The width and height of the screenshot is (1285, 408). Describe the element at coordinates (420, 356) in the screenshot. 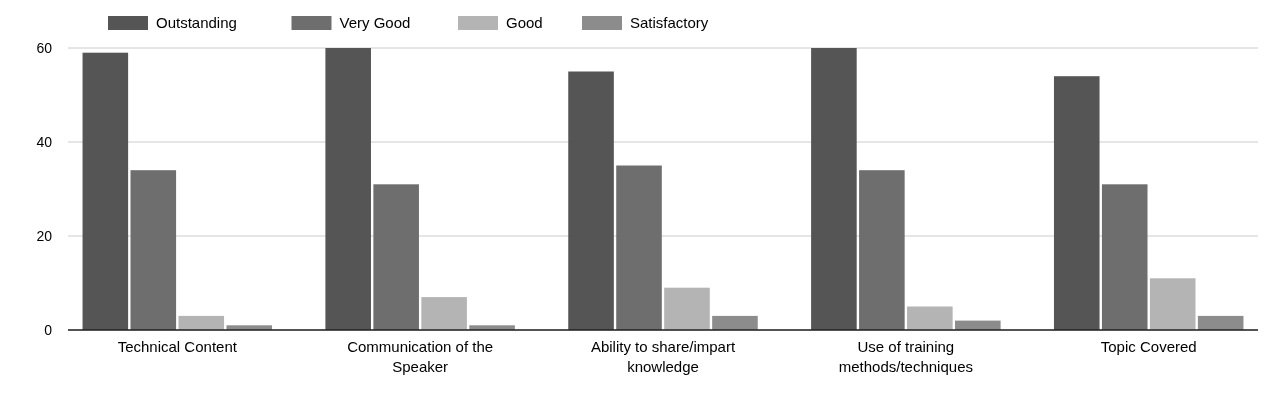

I see `x-tick-label: Communication of the Speaker` at that location.